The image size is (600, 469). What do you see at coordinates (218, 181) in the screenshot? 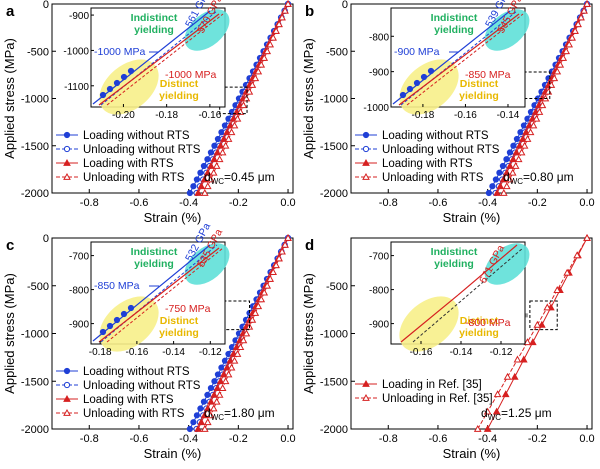
I see `thickness-sub: WC` at bounding box center [218, 181].